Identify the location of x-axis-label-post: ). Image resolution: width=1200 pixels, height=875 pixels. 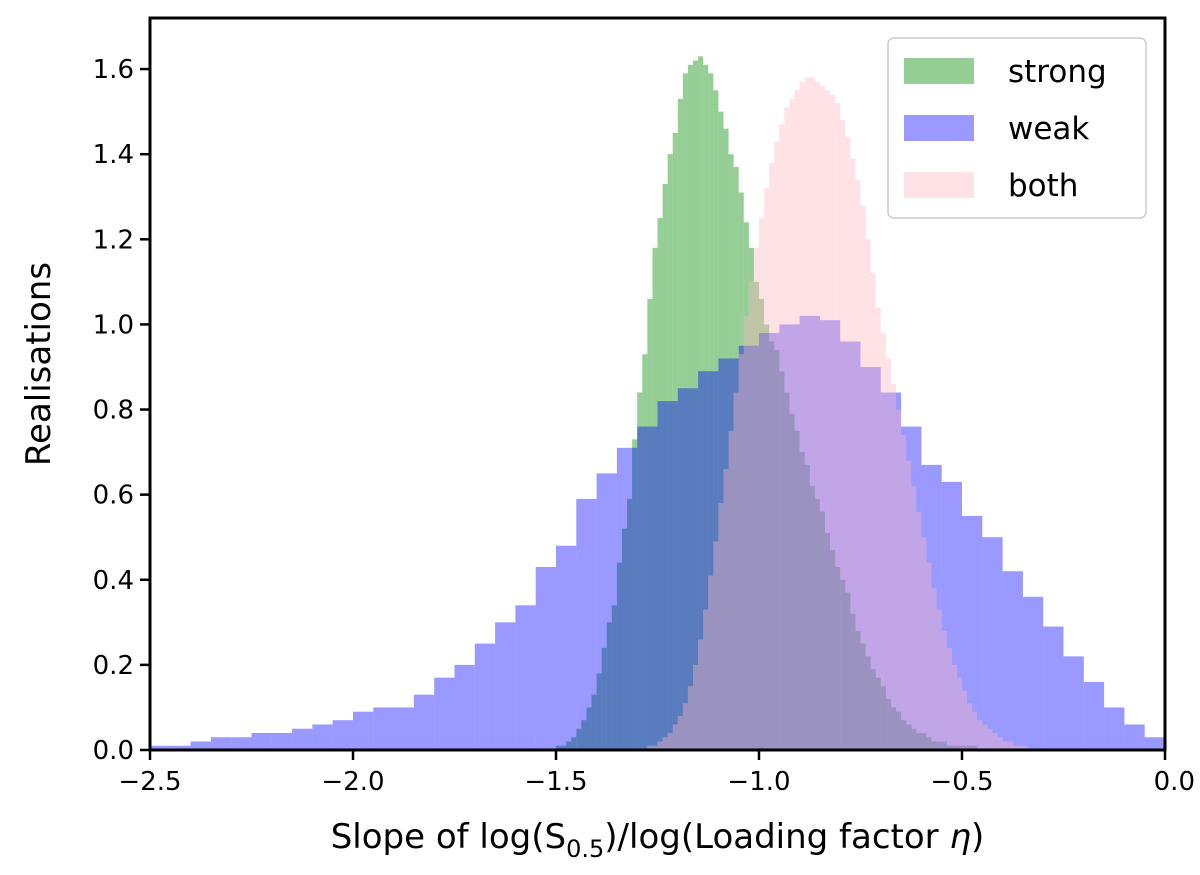
(977, 837).